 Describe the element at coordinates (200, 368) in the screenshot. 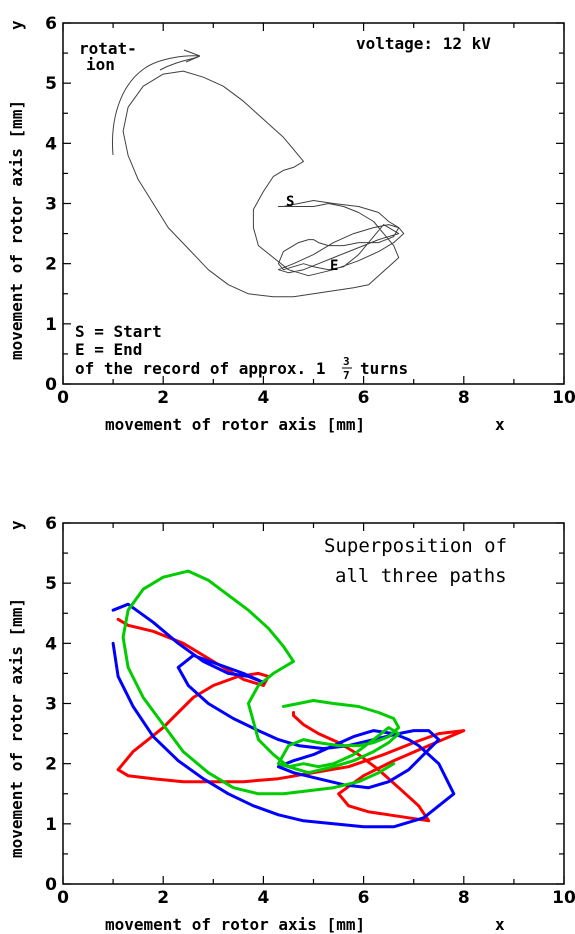

I see `record-note: of the record of approx. 1` at that location.